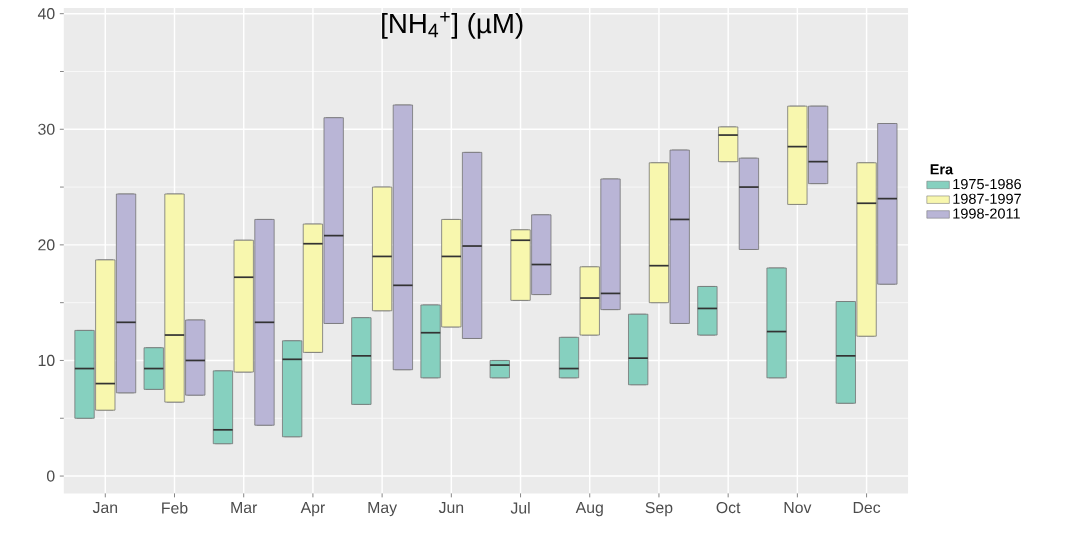 The width and height of the screenshot is (1073, 533). I want to click on x-tick-label: Apr, so click(312, 509).